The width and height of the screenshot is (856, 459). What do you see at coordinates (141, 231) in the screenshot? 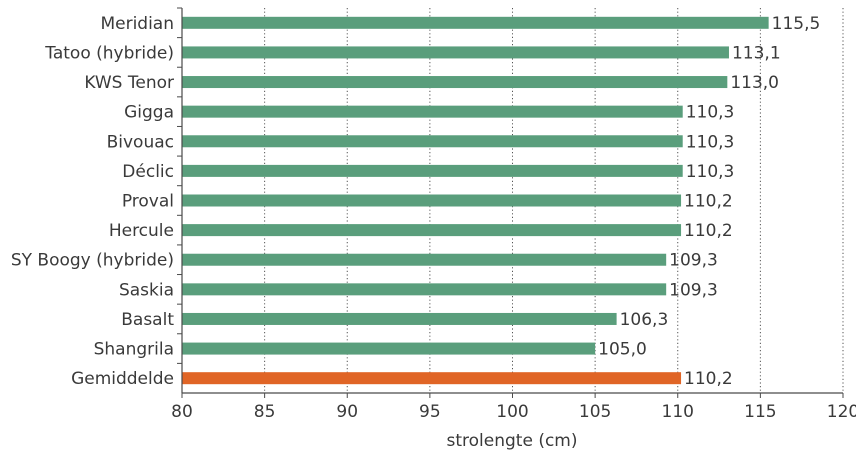
I see `category-label-7: Hercule` at bounding box center [141, 231].